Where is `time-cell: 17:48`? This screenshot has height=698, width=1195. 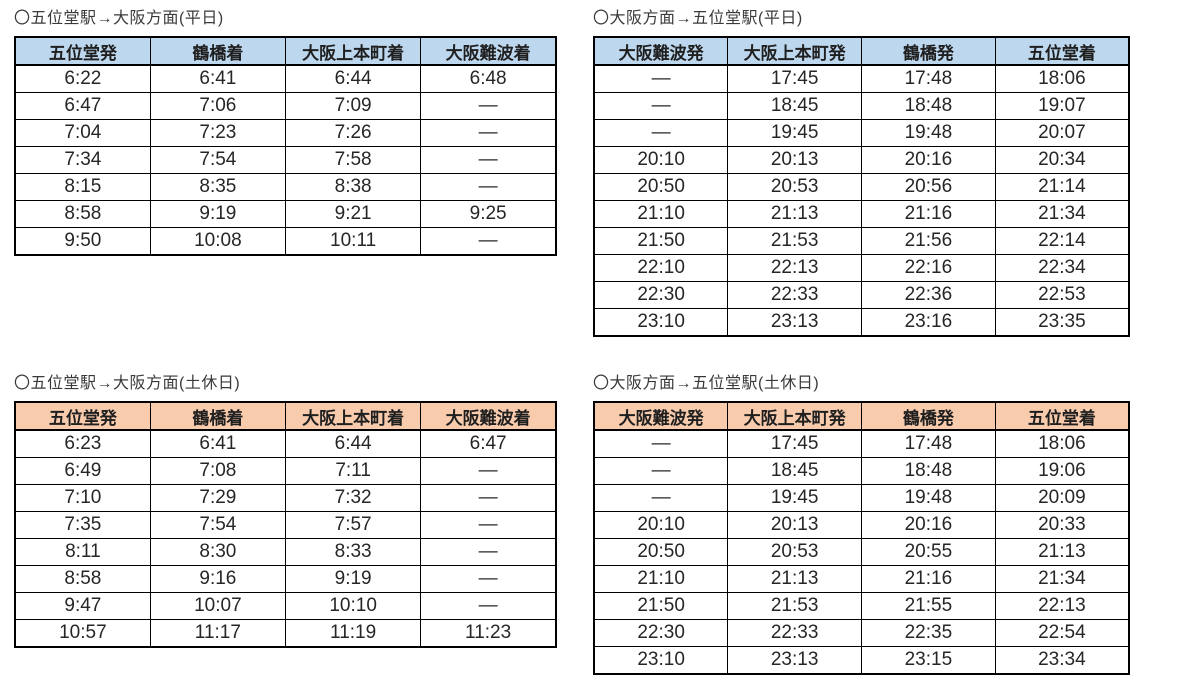
time-cell: 17:48 is located at coordinates (928, 78).